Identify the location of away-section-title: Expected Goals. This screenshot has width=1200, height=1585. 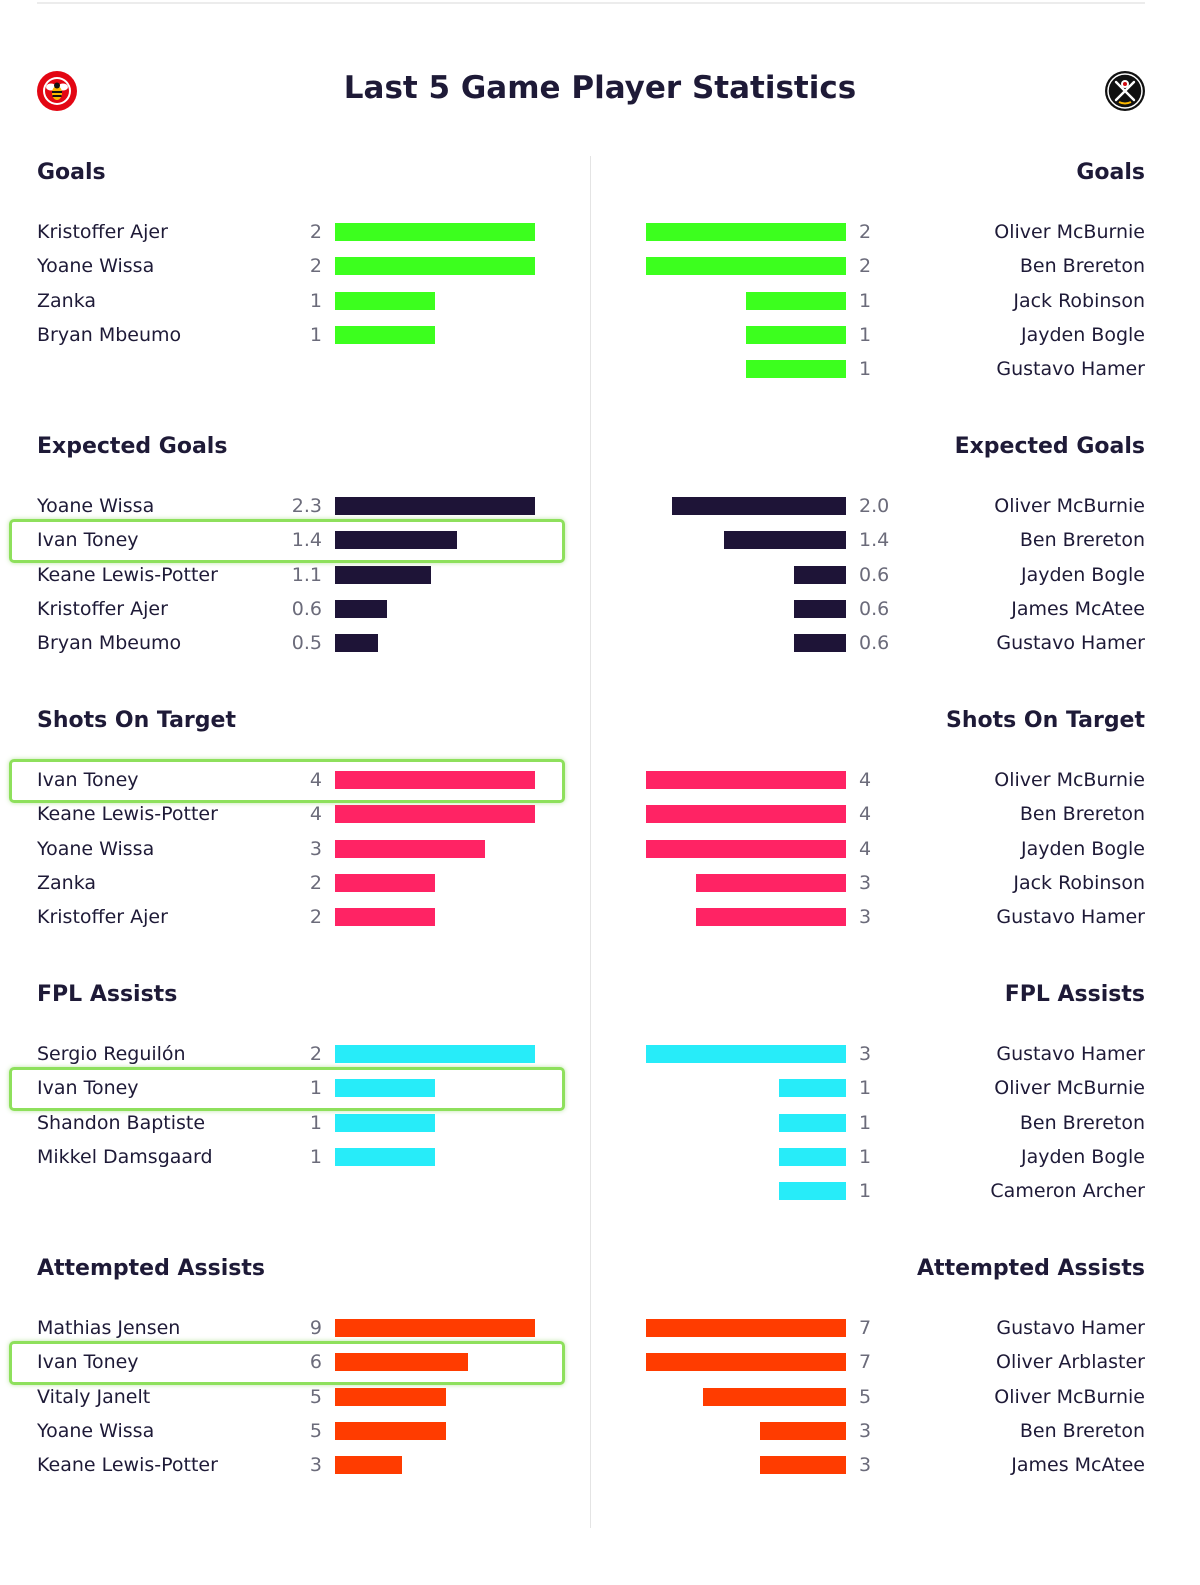
(1049, 446).